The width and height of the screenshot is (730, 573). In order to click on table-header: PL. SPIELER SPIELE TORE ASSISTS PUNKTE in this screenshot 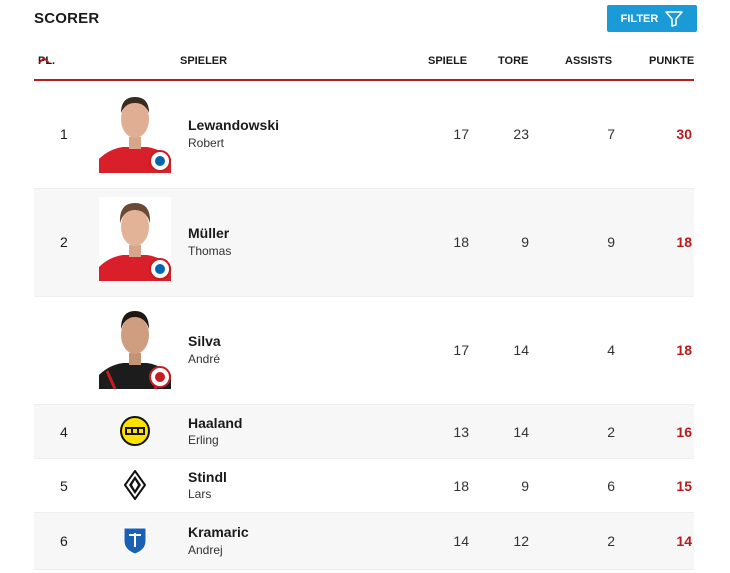, I will do `click(364, 68)`.